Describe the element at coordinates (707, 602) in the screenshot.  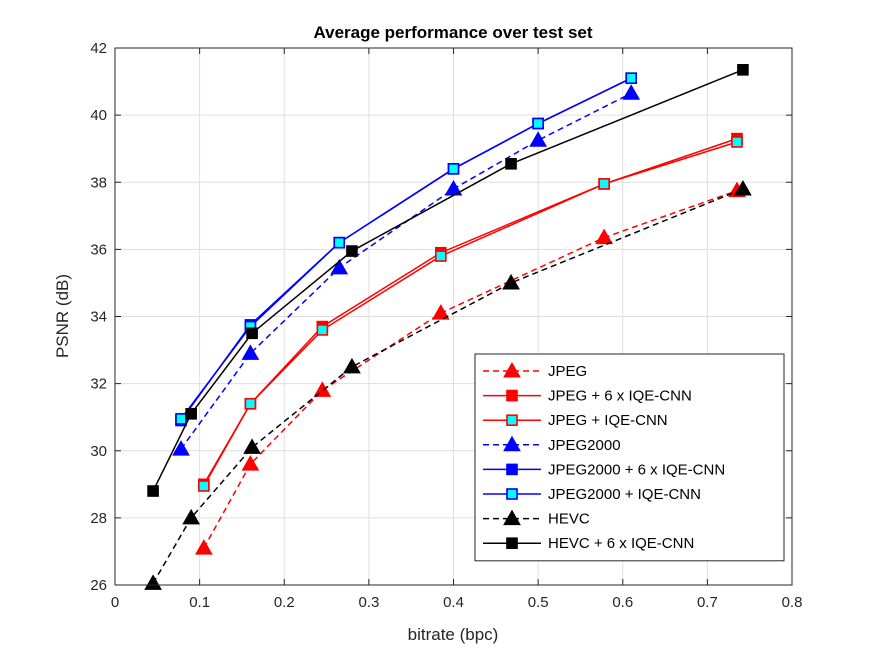
I see `x-tick-label: 0.7` at that location.